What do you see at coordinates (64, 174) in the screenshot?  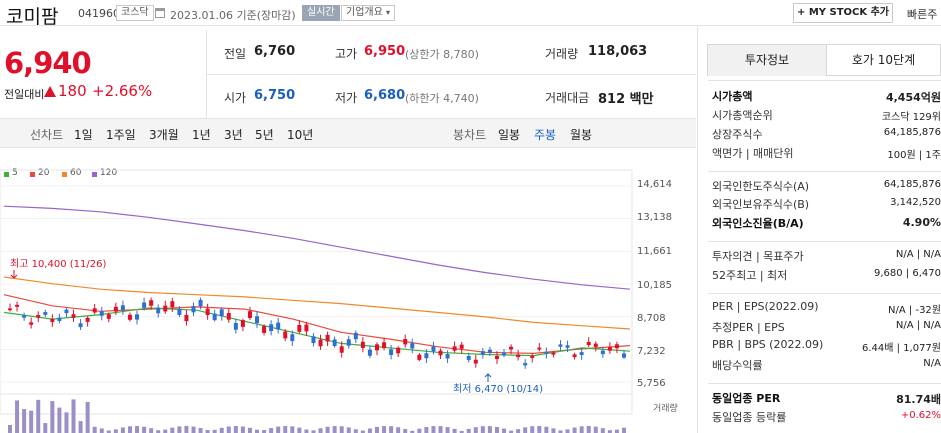 I see `legend-swatch` at bounding box center [64, 174].